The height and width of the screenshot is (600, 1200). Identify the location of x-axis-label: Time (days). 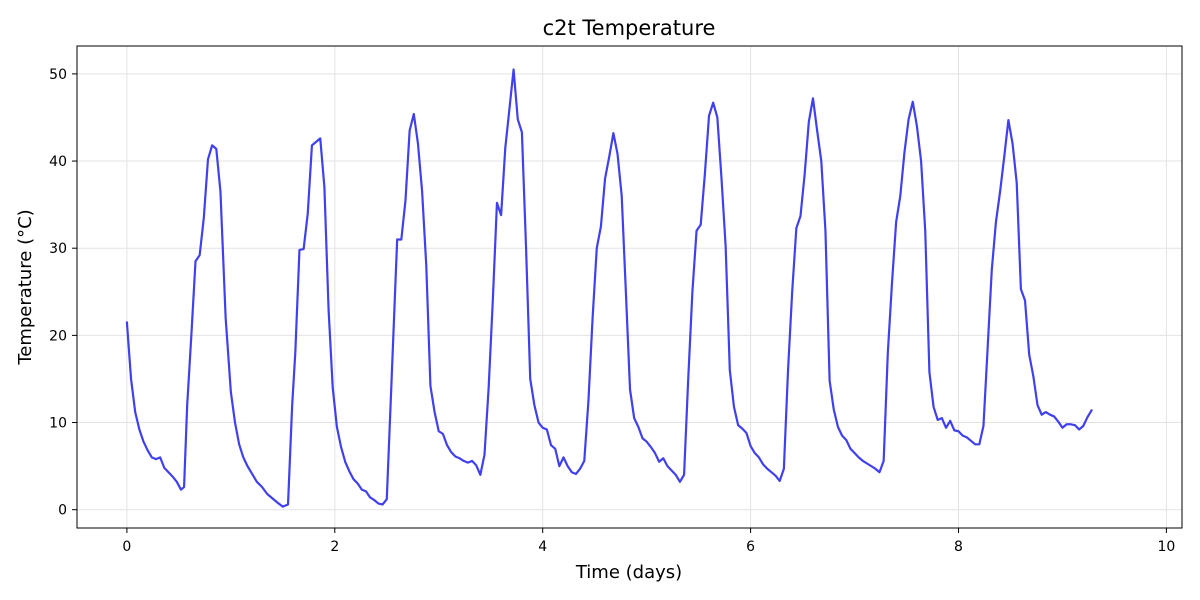
(628, 572).